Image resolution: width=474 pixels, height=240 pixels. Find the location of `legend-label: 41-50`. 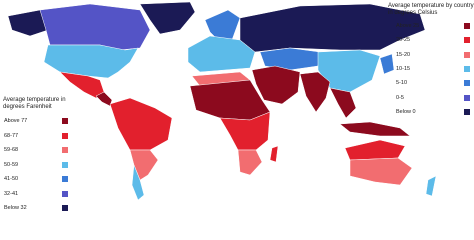

legend-label: 41-50 is located at coordinates (11, 179).